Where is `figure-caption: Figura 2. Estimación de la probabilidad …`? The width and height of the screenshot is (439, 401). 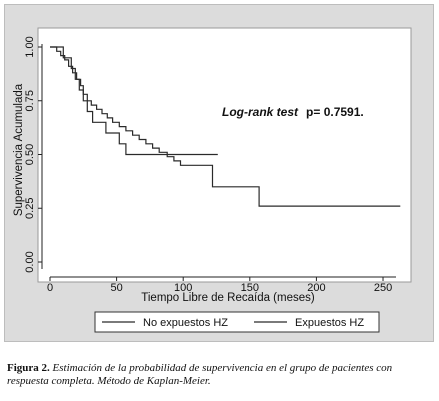 figure-caption: Figura 2. Estimación de la probabilidad … is located at coordinates (220, 375).